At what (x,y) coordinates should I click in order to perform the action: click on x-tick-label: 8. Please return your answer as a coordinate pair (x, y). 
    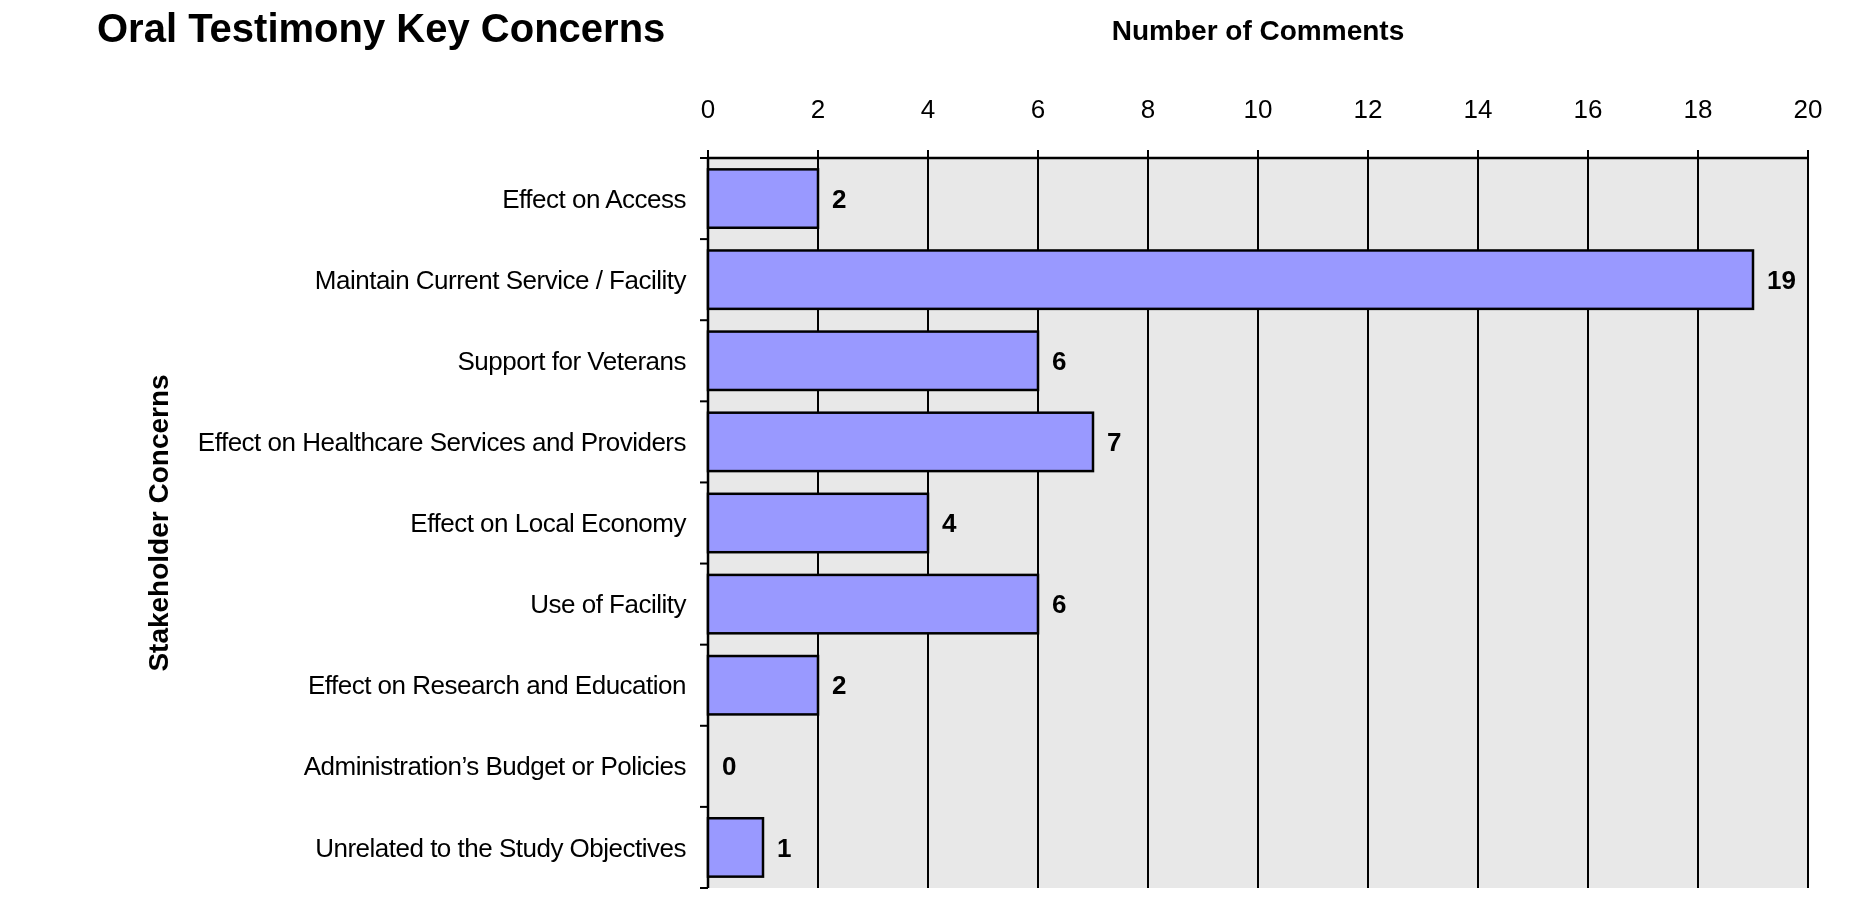
    Looking at the image, I should click on (1148, 109).